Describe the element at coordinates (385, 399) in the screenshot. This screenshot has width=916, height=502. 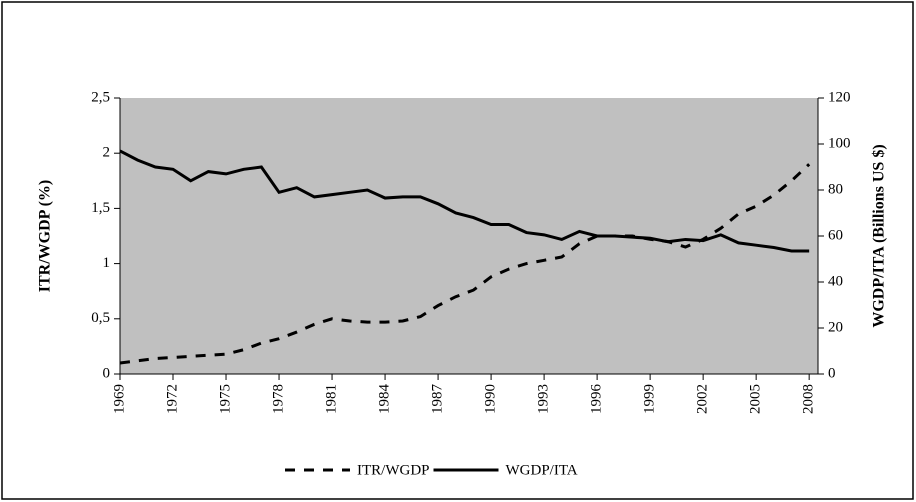
I see `x-tick-label: 1984` at that location.